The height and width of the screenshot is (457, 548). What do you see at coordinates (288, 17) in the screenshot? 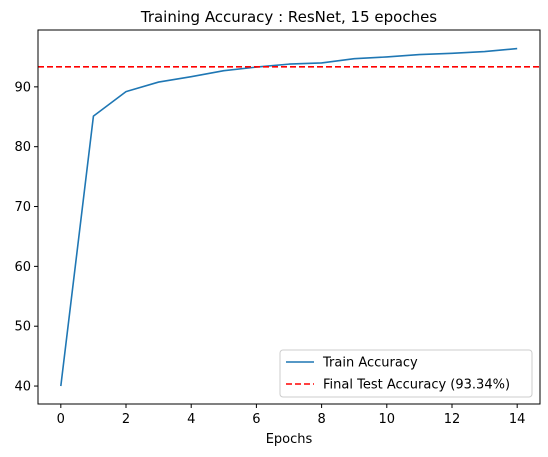
I see `chart-title: Training Accuracy : ResNet, 15 epoches` at bounding box center [288, 17].